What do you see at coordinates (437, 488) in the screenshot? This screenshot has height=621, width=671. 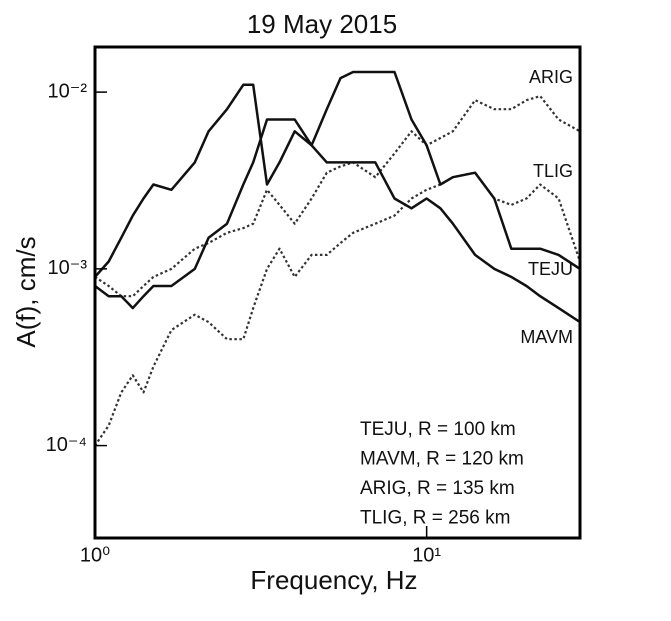 I see `legend-entry: ARIG, R = 135 km` at bounding box center [437, 488].